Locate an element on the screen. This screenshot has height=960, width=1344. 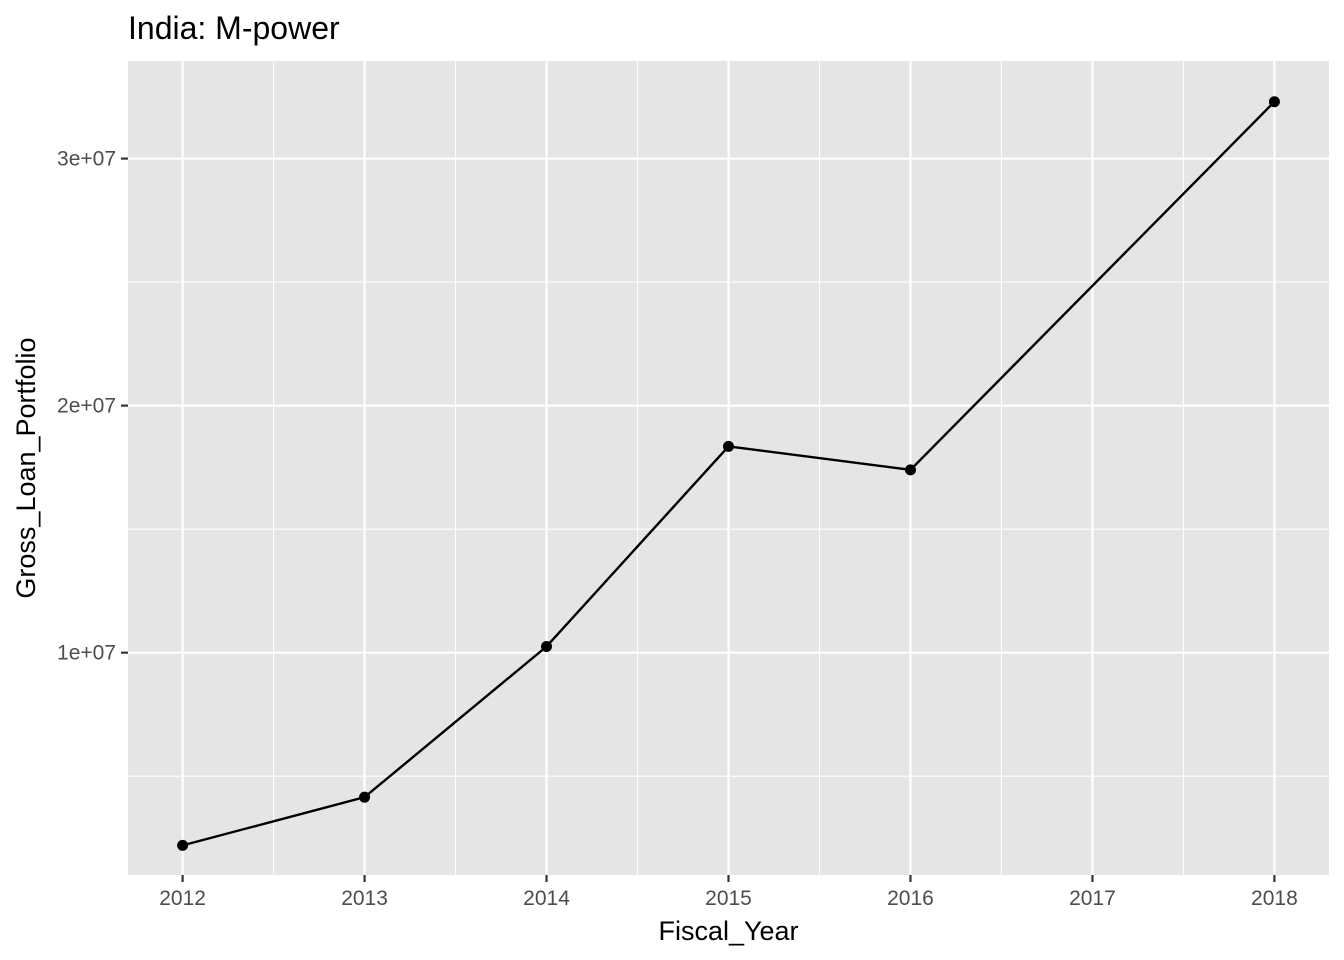
y-tick-label-3e+07: 3e+07 is located at coordinates (86, 159).